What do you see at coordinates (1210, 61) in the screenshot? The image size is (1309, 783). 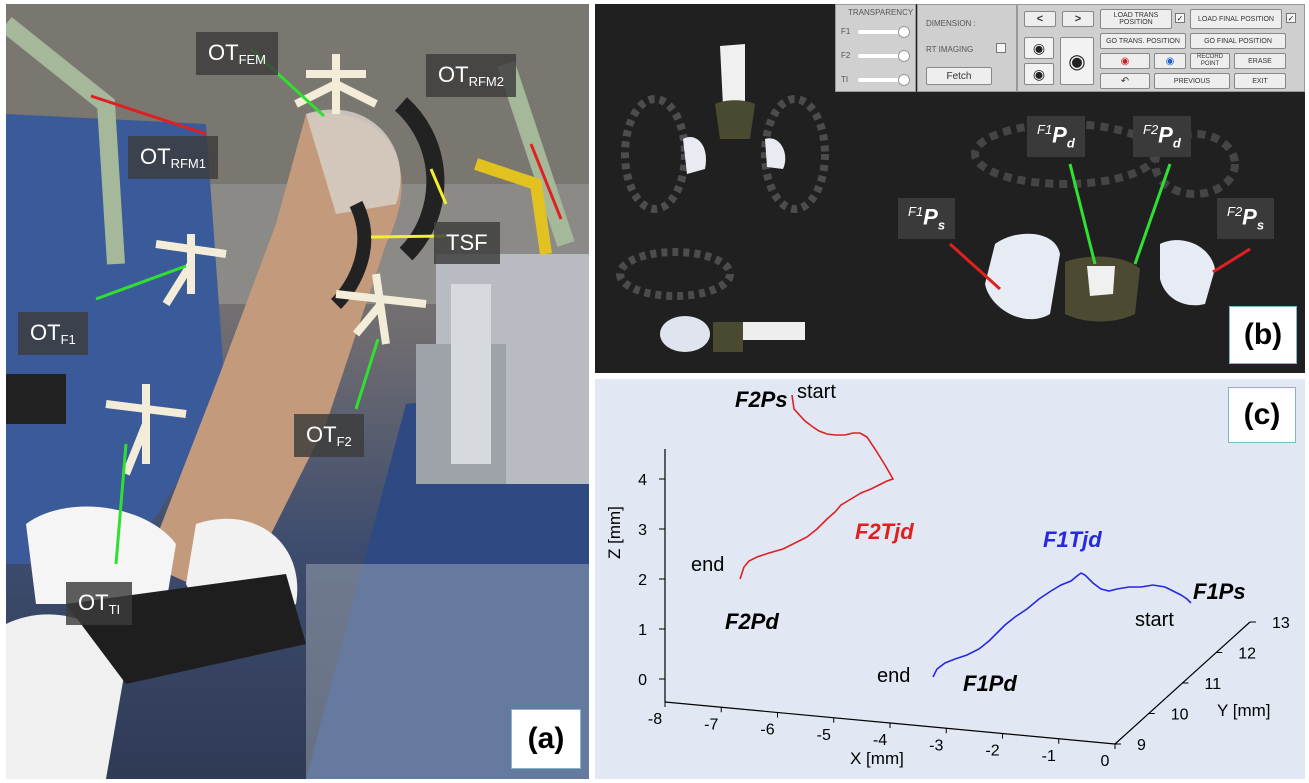 I see `record-point-button: RECORD POINT` at bounding box center [1210, 61].